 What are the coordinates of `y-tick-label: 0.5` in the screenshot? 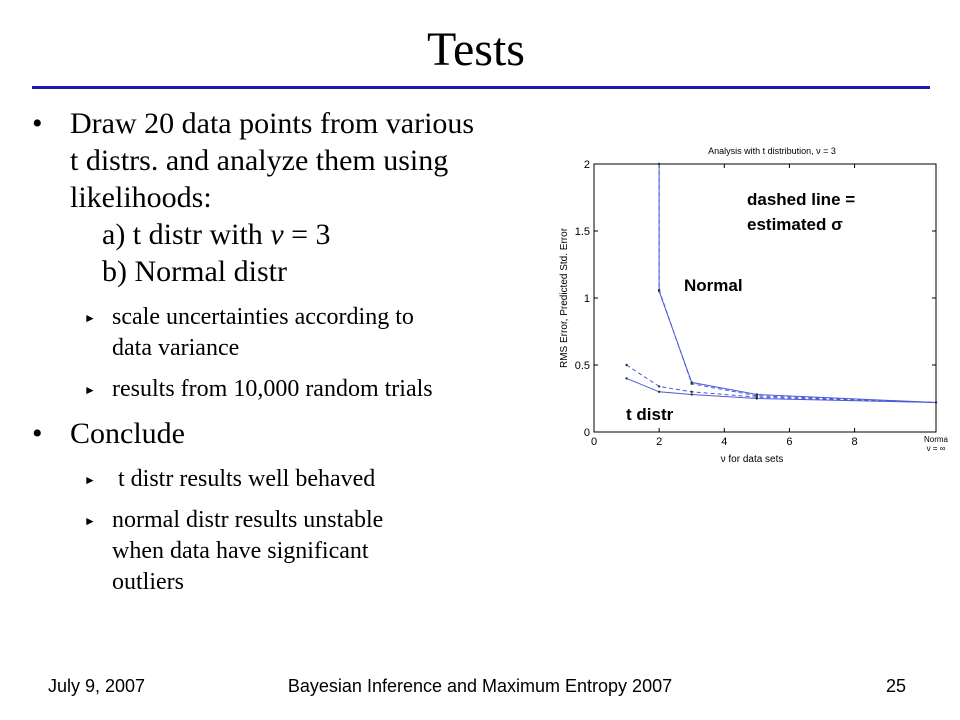 It's located at (582, 366).